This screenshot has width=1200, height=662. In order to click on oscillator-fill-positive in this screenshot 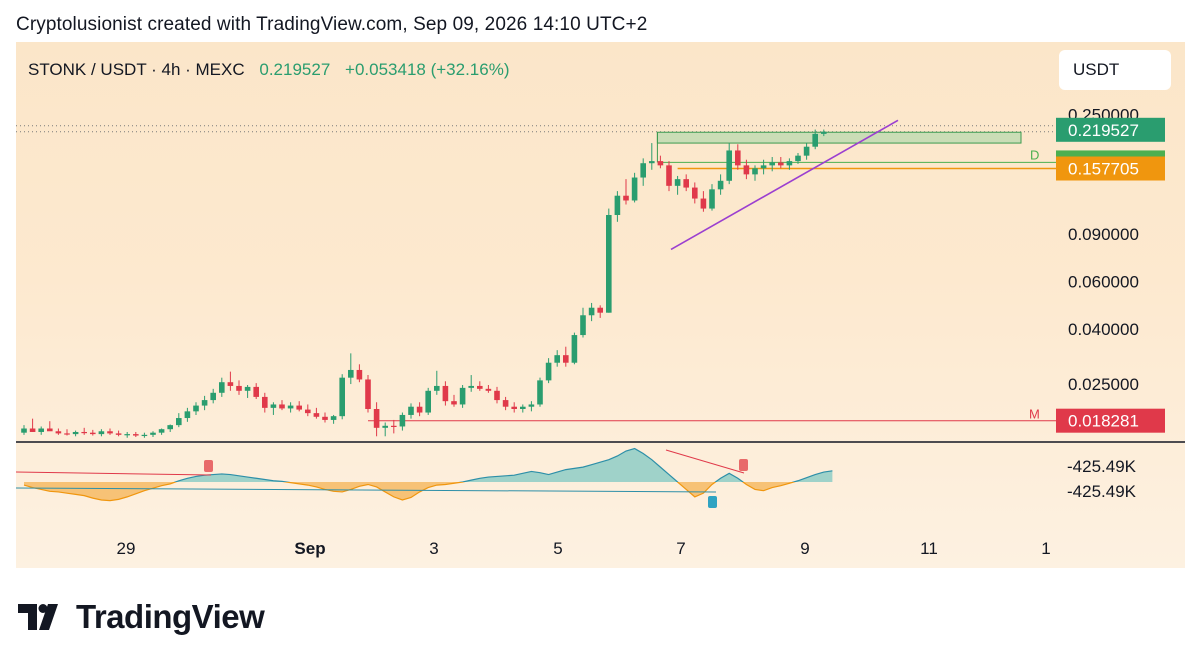, I will do `click(428, 465)`.